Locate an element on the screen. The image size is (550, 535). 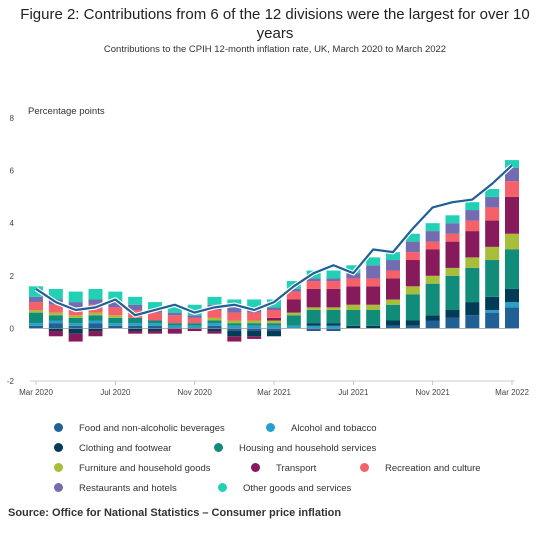
legend-item-housing: Housing and household services is located at coordinates (295, 448).